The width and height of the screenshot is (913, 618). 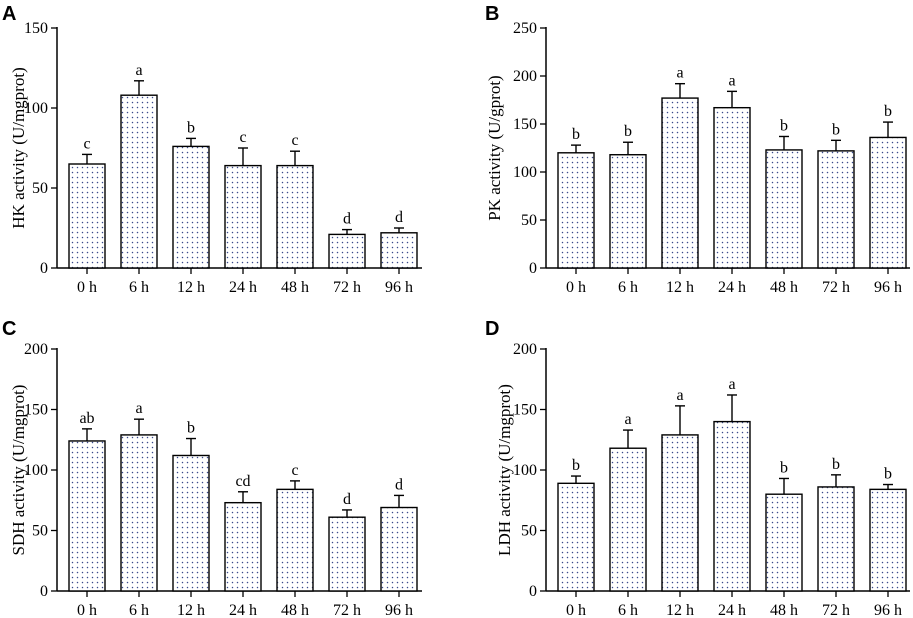 I want to click on y-axis-title: SDH activity (U/mgprot), so click(x=18, y=470).